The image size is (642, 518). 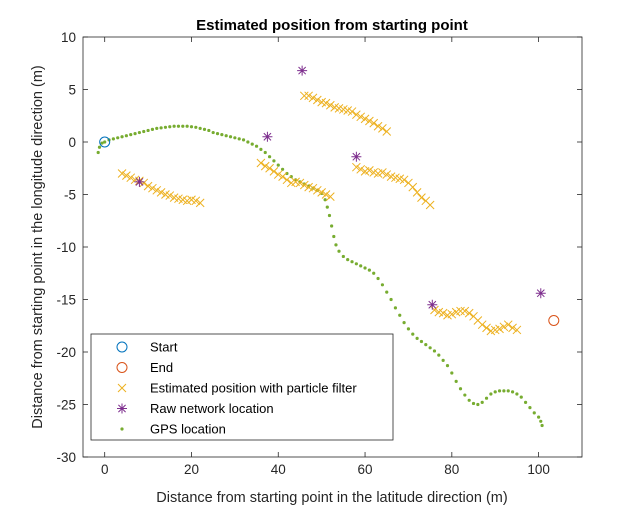 What do you see at coordinates (432, 304) in the screenshot?
I see `raw-network-location-point` at bounding box center [432, 304].